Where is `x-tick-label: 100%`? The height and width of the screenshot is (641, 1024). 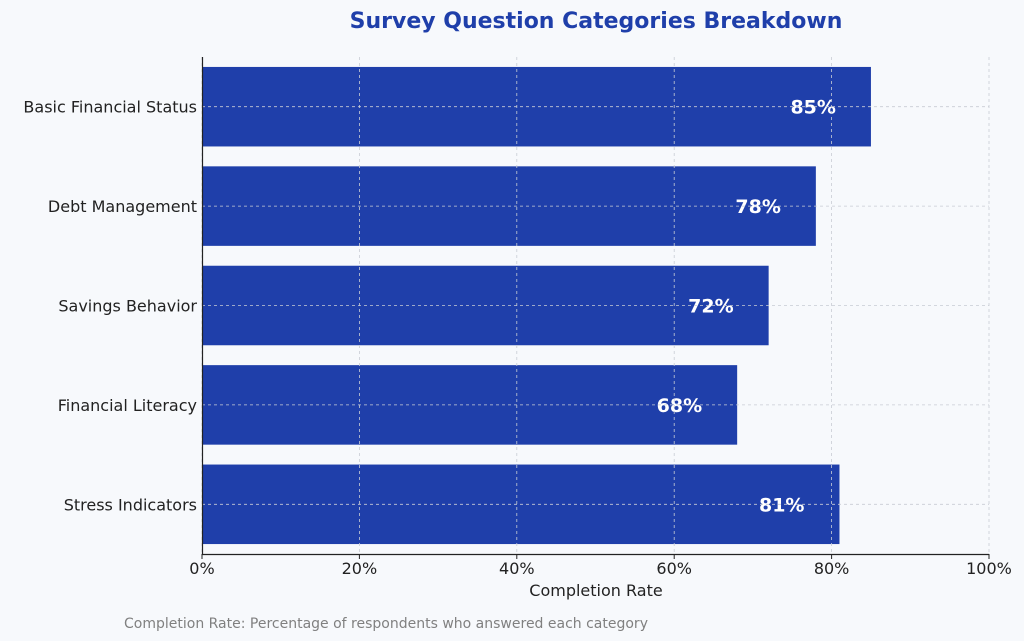 x-tick-label: 100% is located at coordinates (989, 568).